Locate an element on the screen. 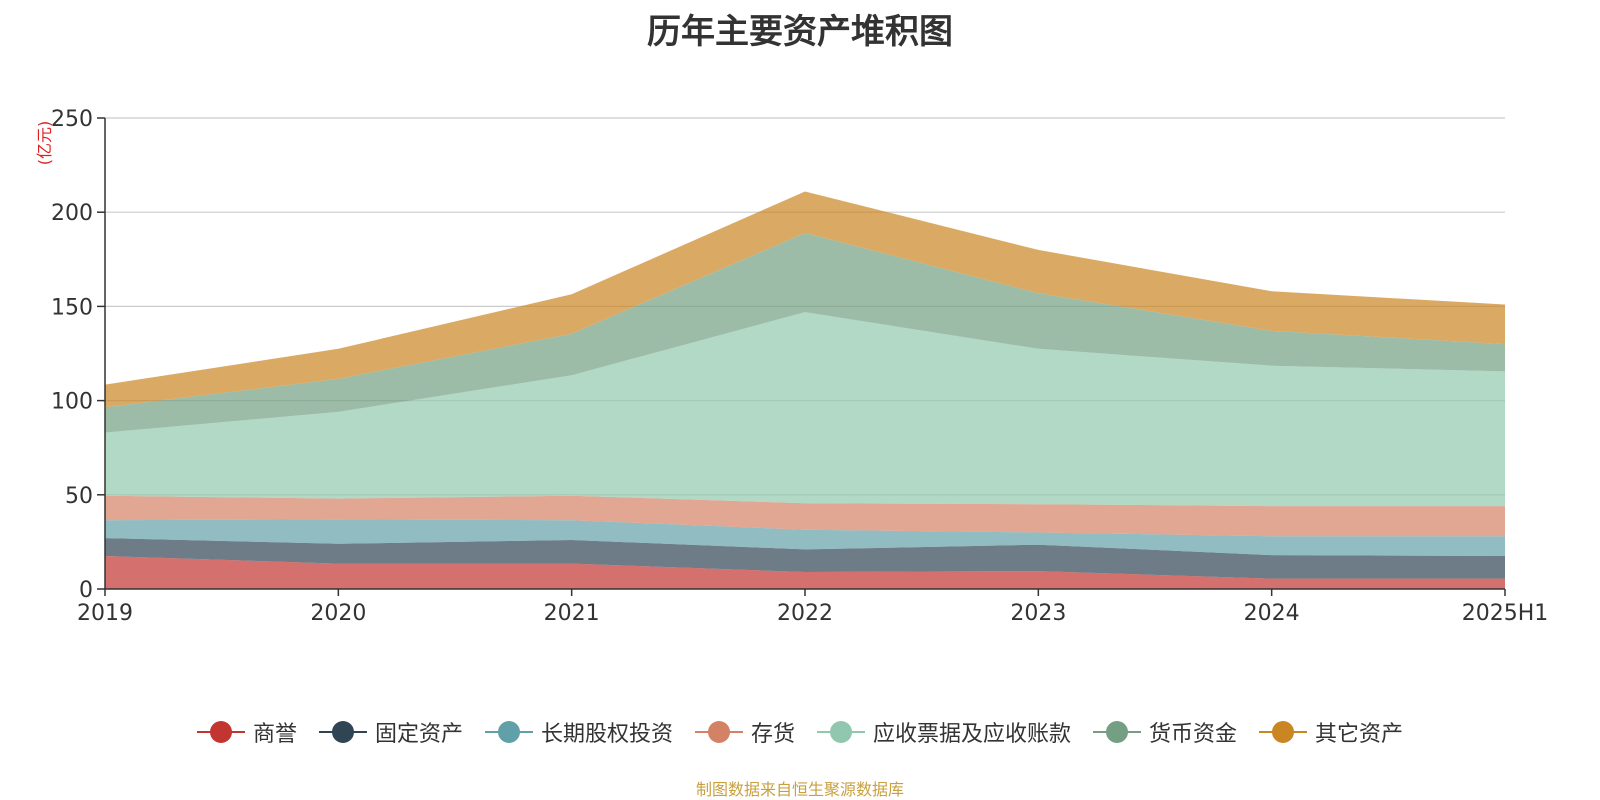  y-tick-label-250: 250 is located at coordinates (72, 119).